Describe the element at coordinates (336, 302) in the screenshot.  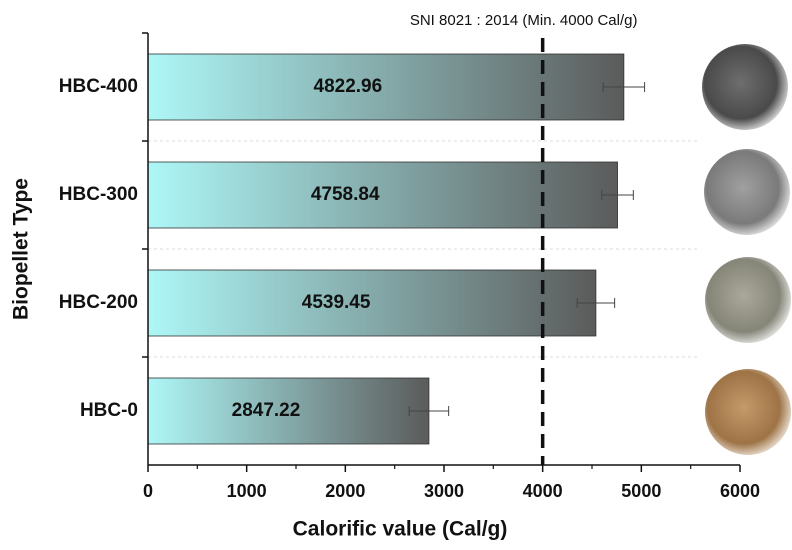
I see `value-label: 4539.45` at that location.